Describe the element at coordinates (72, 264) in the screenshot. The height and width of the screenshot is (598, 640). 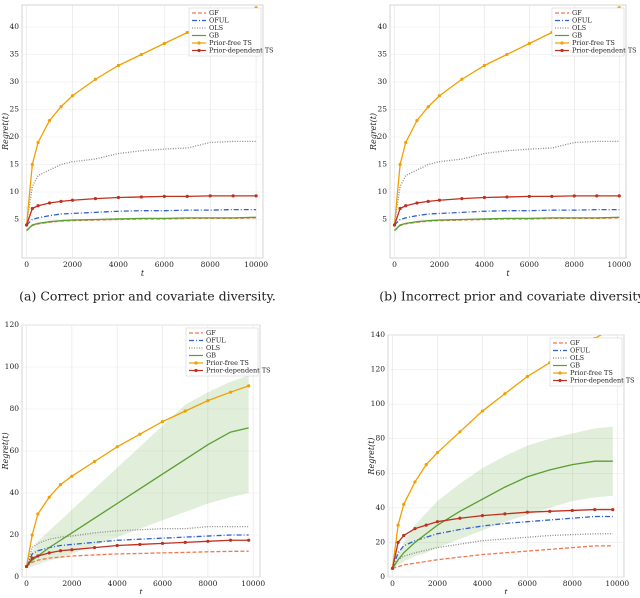
I see `x-tick-label: 2000` at that location.